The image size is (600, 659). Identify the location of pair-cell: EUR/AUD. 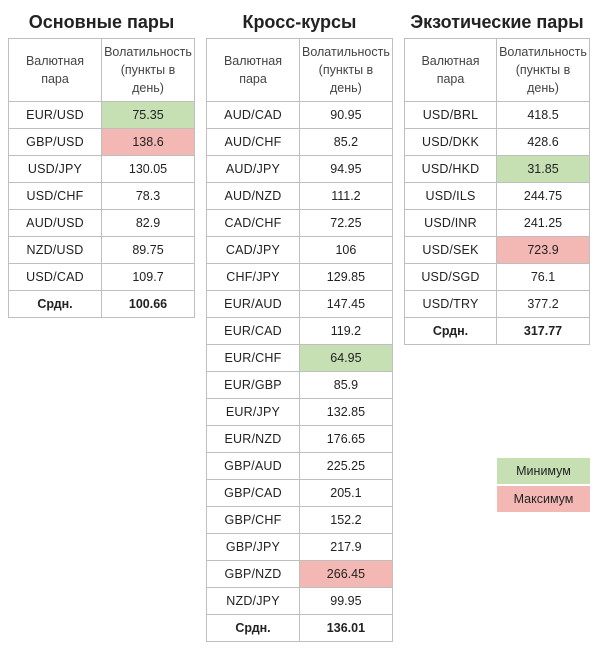
(253, 304).